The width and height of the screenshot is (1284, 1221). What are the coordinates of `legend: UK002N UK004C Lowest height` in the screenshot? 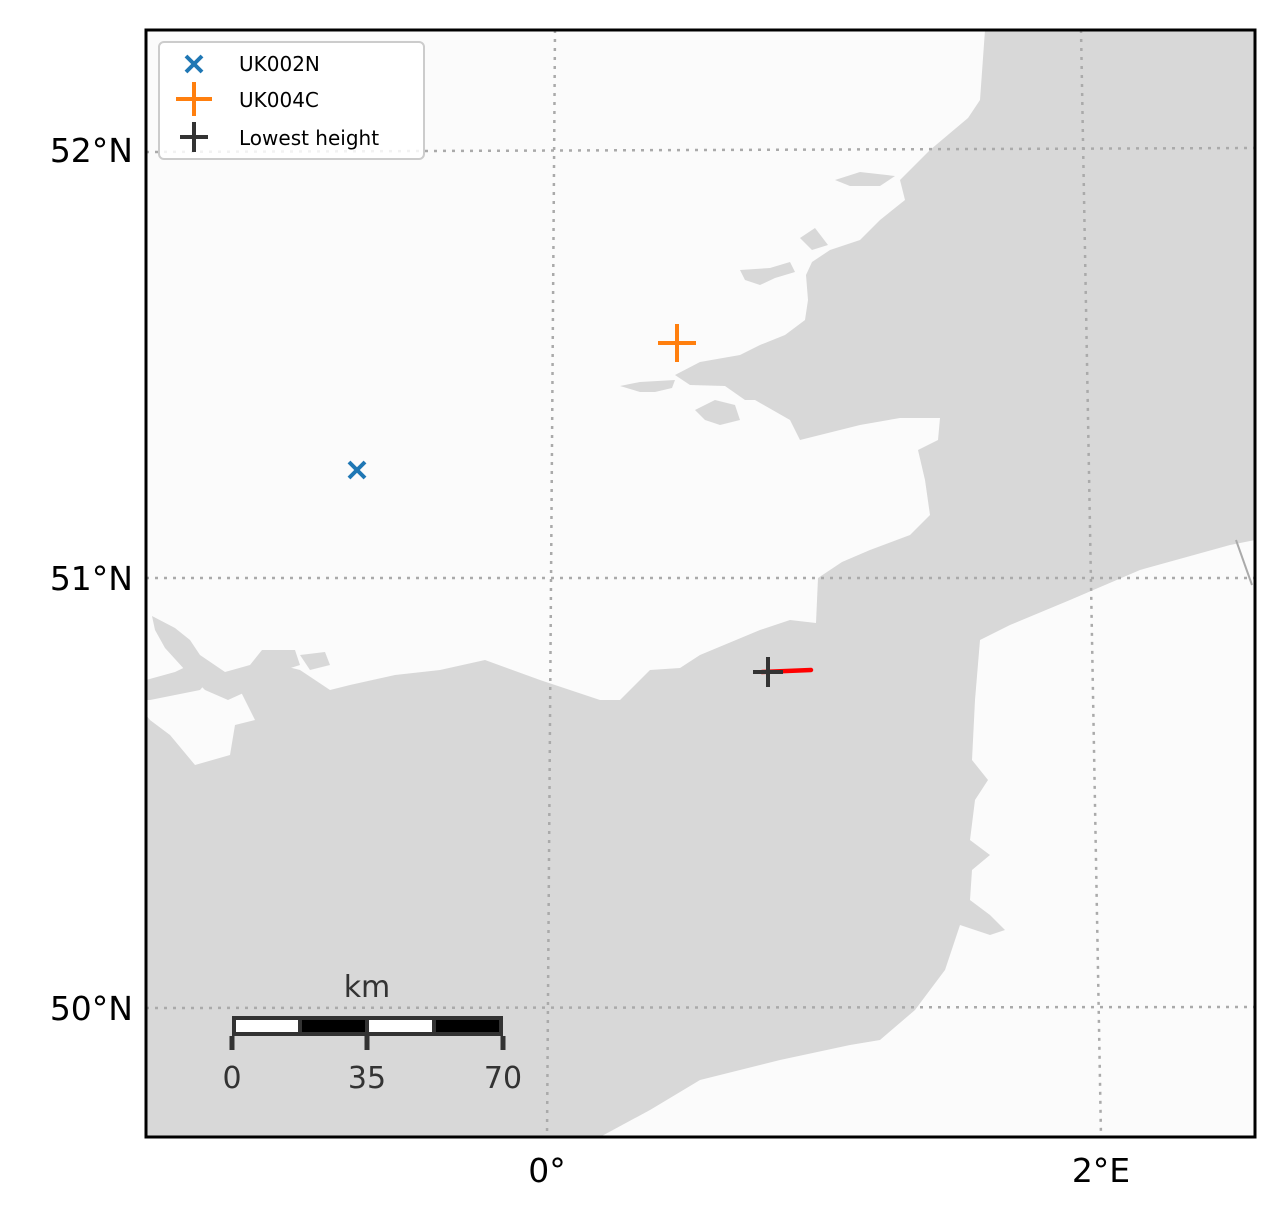 It's located at (291, 100).